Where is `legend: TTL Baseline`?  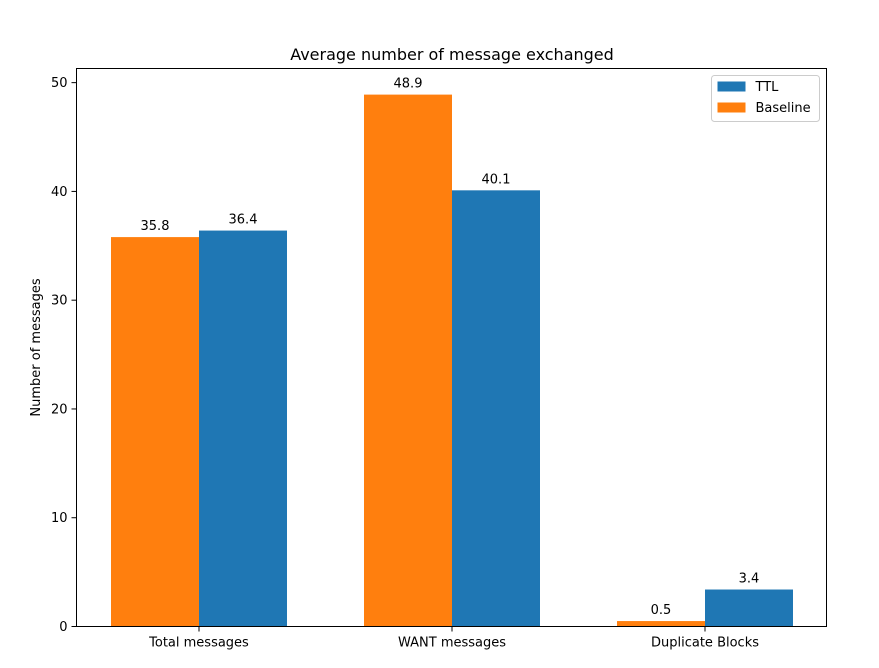
legend: TTL Baseline is located at coordinates (765, 98).